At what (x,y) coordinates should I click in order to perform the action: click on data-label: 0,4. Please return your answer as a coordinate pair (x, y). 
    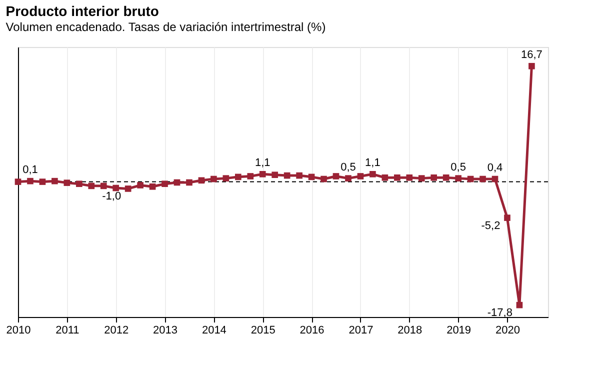
    Looking at the image, I should click on (495, 168).